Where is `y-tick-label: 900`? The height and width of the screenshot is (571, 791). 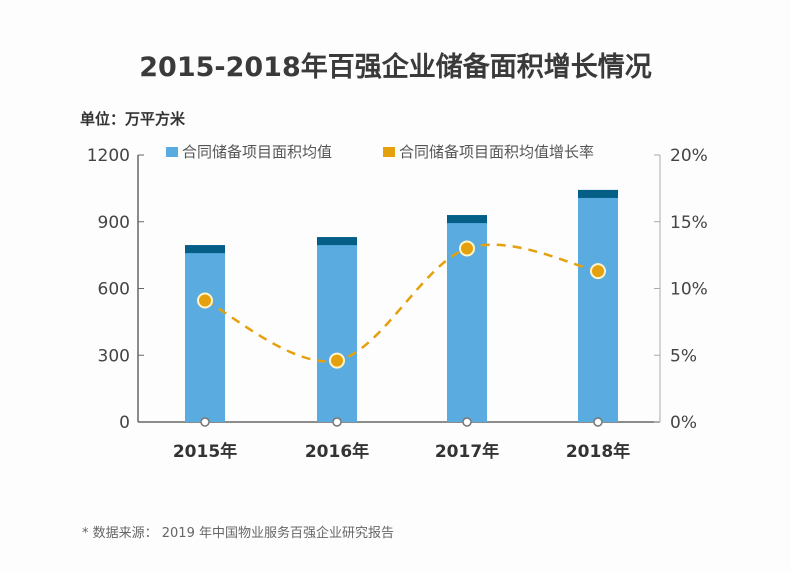
y-tick-label: 900 is located at coordinates (114, 223).